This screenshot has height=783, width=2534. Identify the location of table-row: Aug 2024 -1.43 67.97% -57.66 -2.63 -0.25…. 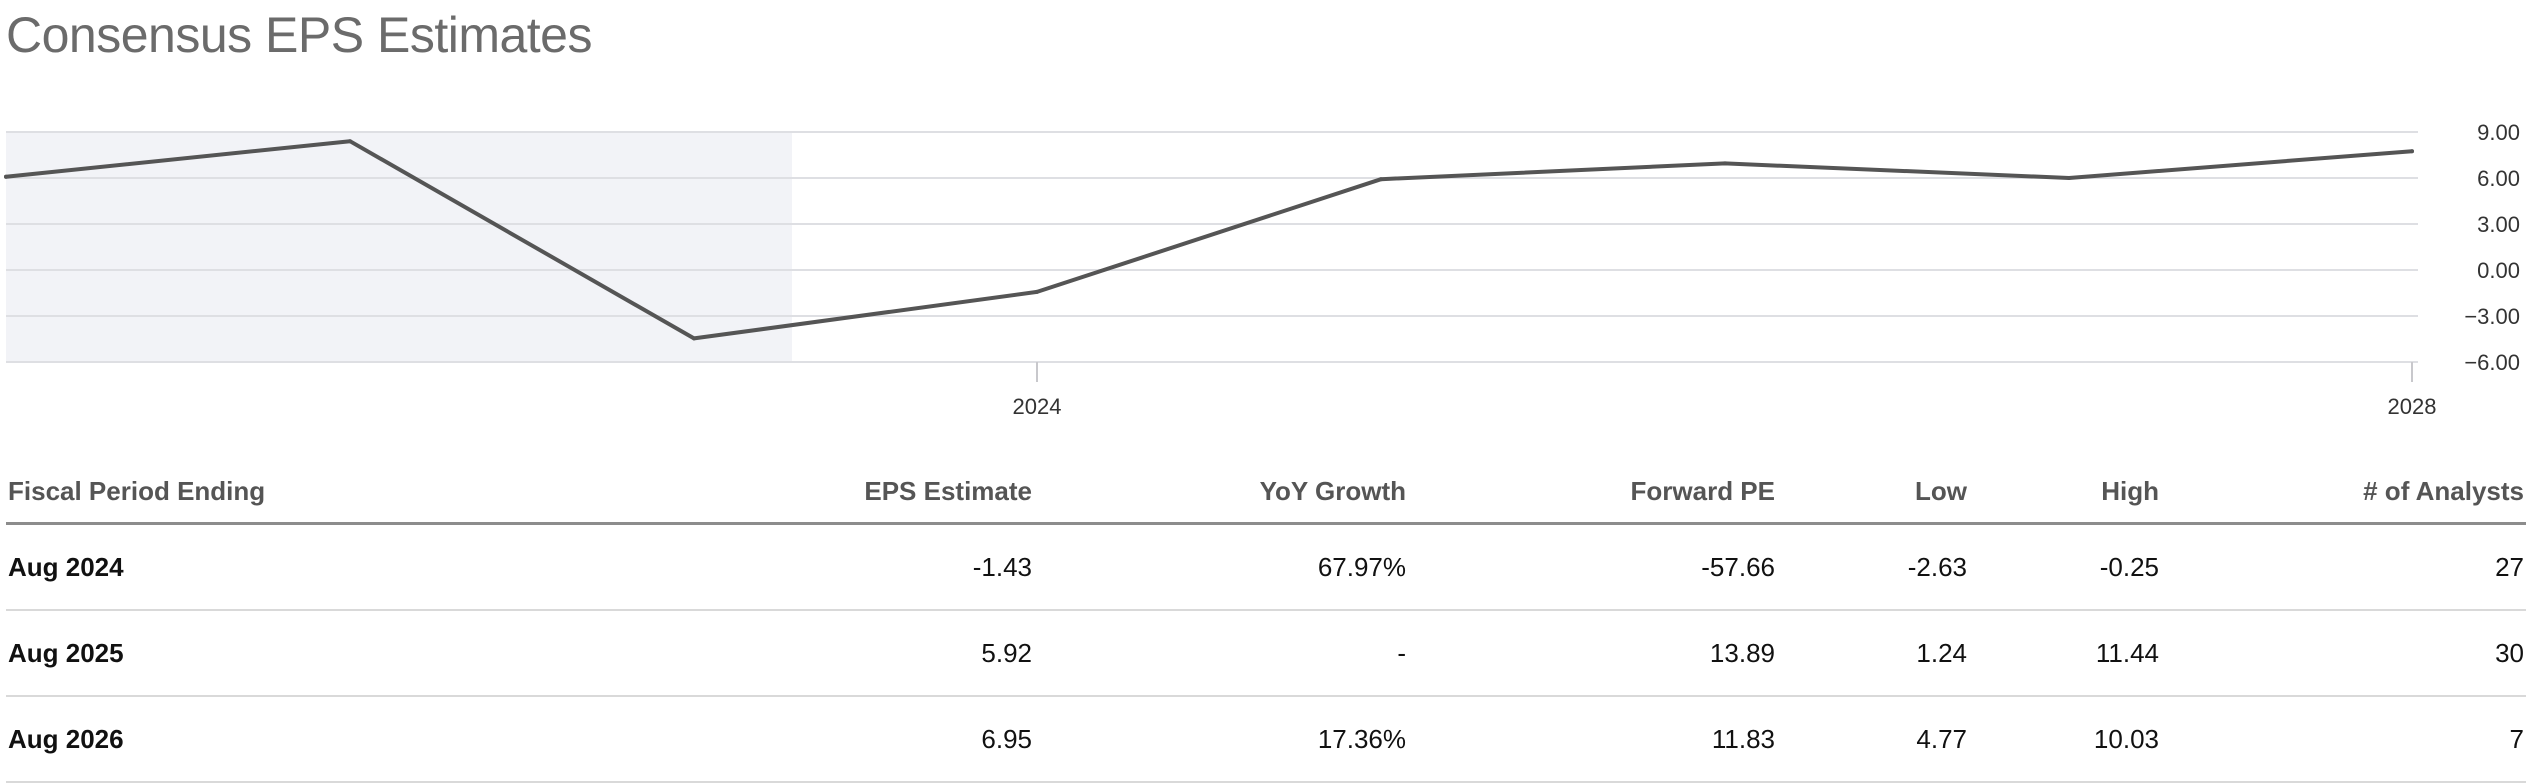
(1266, 567).